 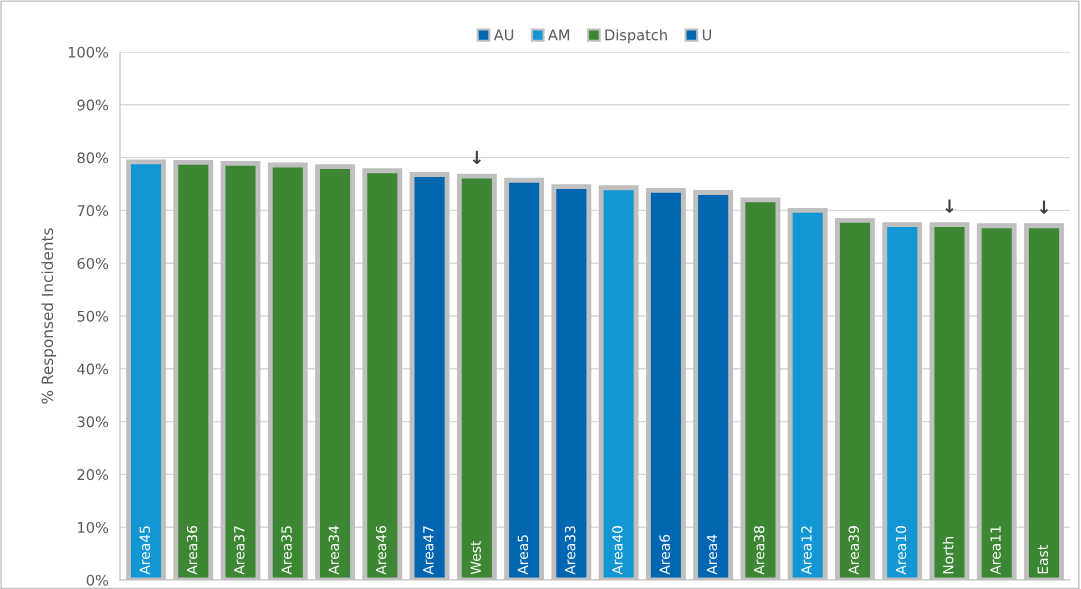 I want to click on legend-label: Dispatch, so click(x=636, y=36).